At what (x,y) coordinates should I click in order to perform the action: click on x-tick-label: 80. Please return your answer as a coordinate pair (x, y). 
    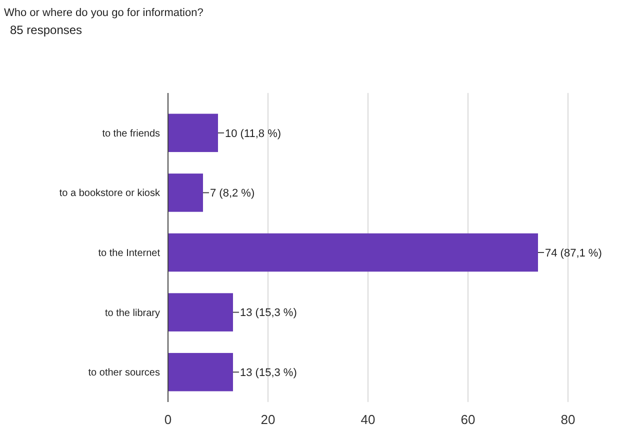
    Looking at the image, I should click on (568, 419).